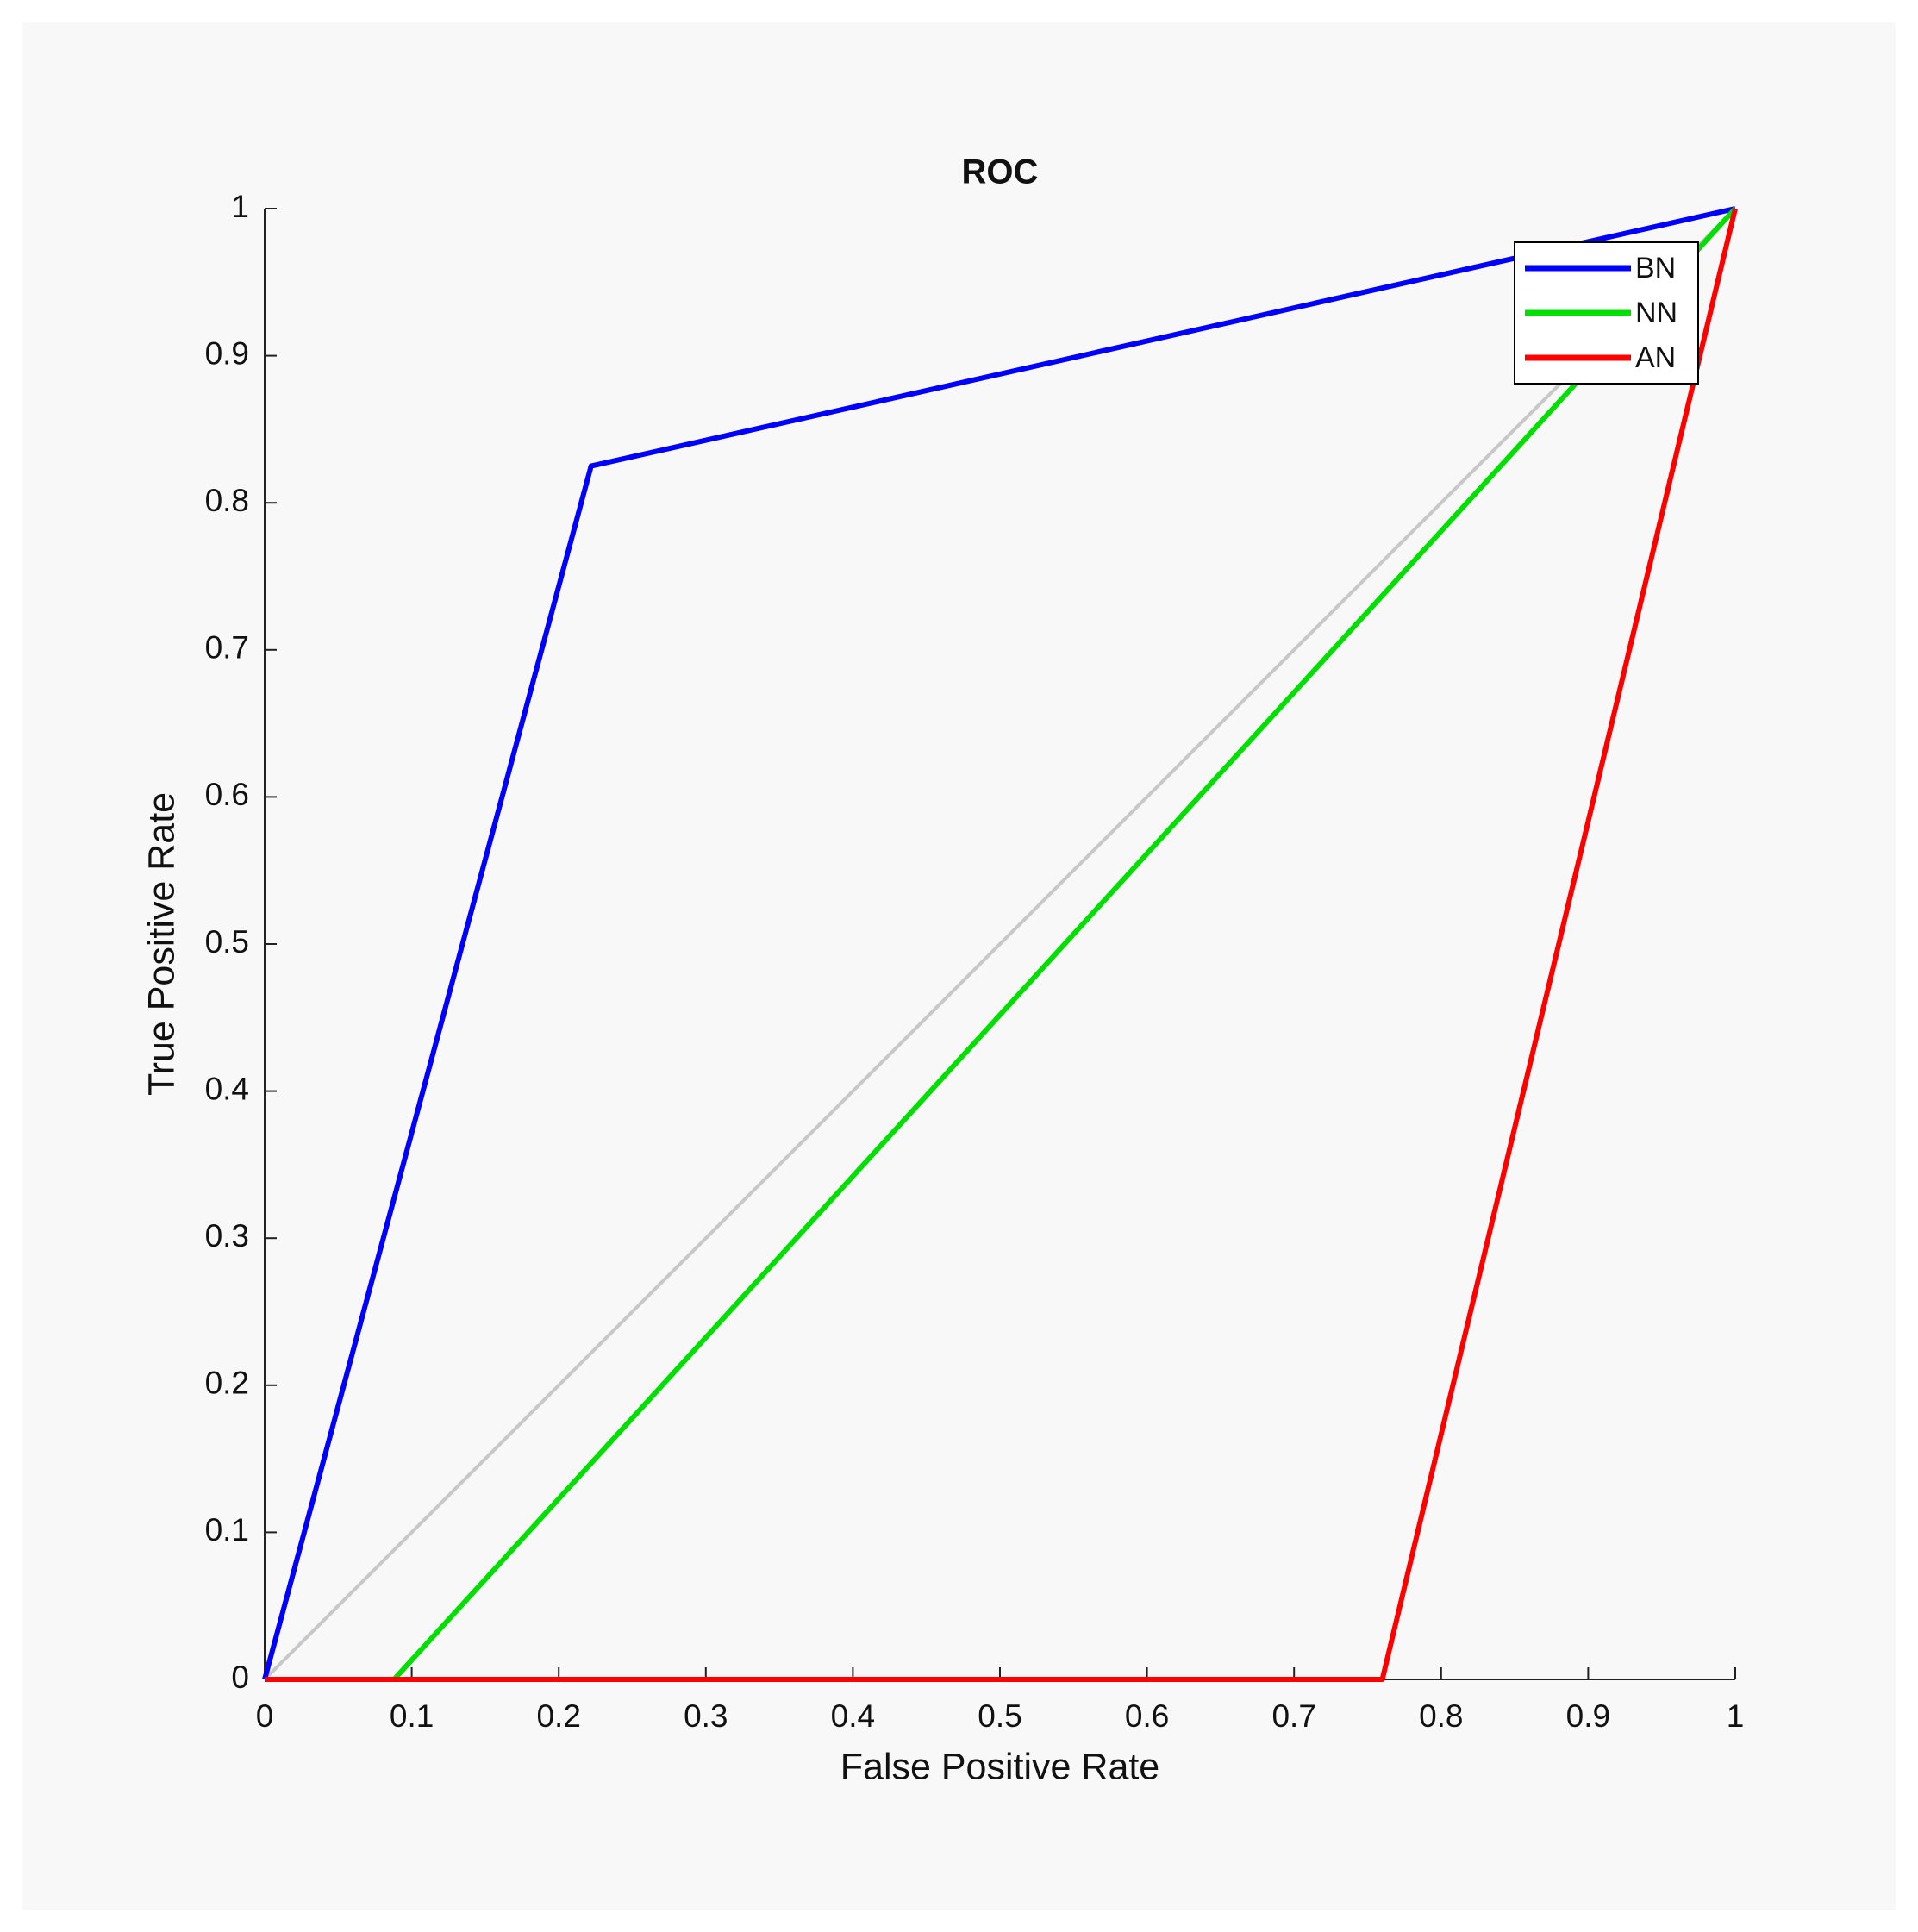  I want to click on y-tick-label: 0.3, so click(227, 1236).